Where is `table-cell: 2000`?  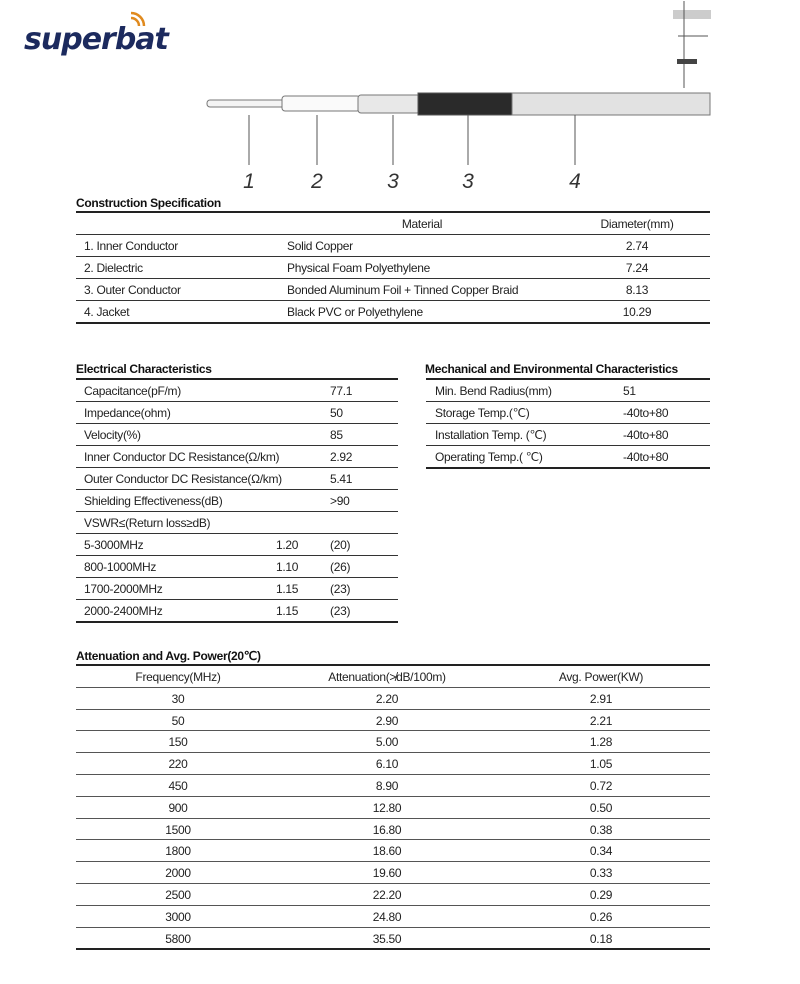
table-cell: 2000 is located at coordinates (178, 873).